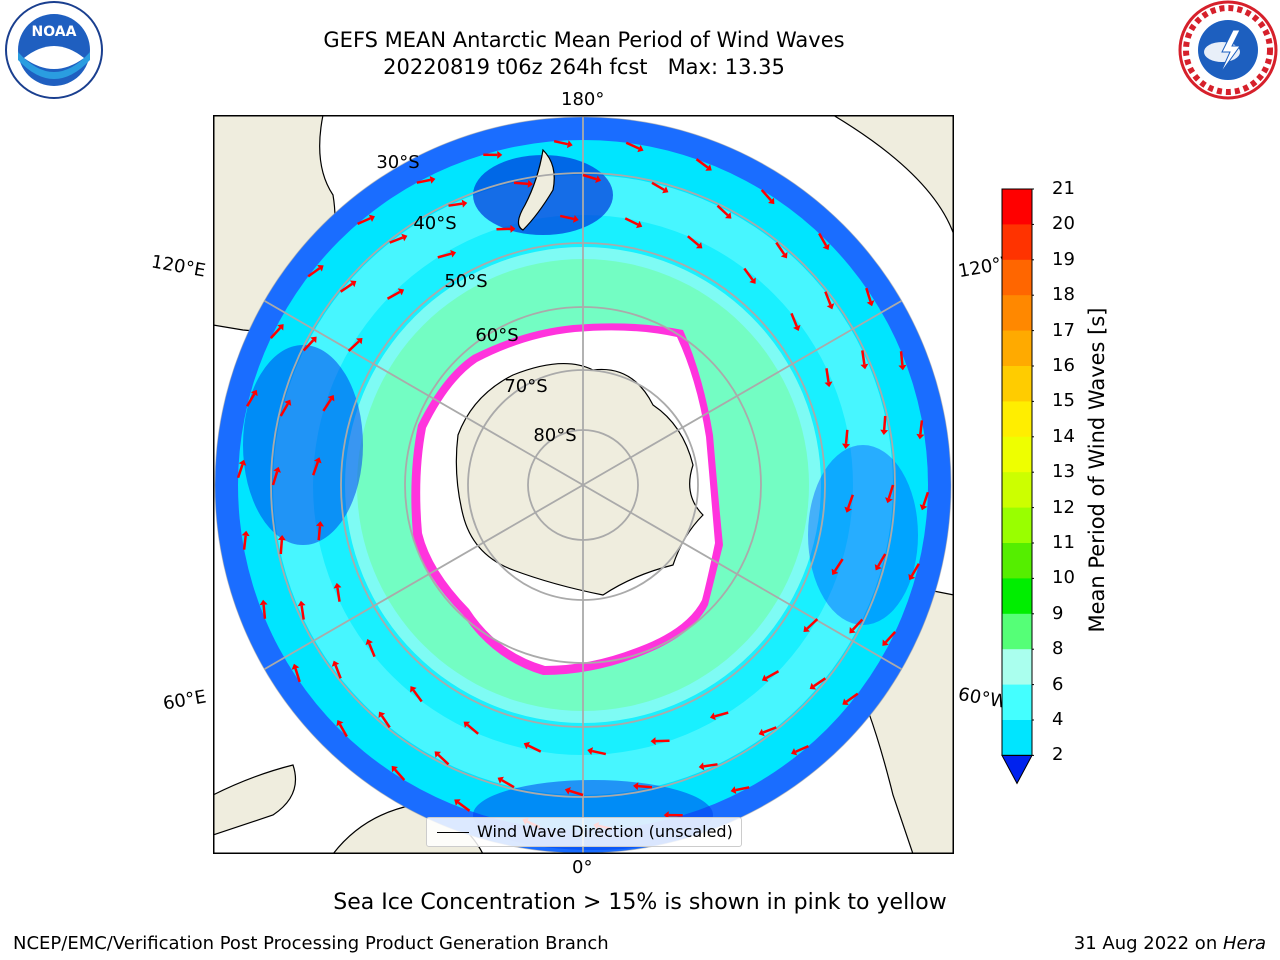  I want to click on colorbar-tick-label: 21, so click(1063, 188).